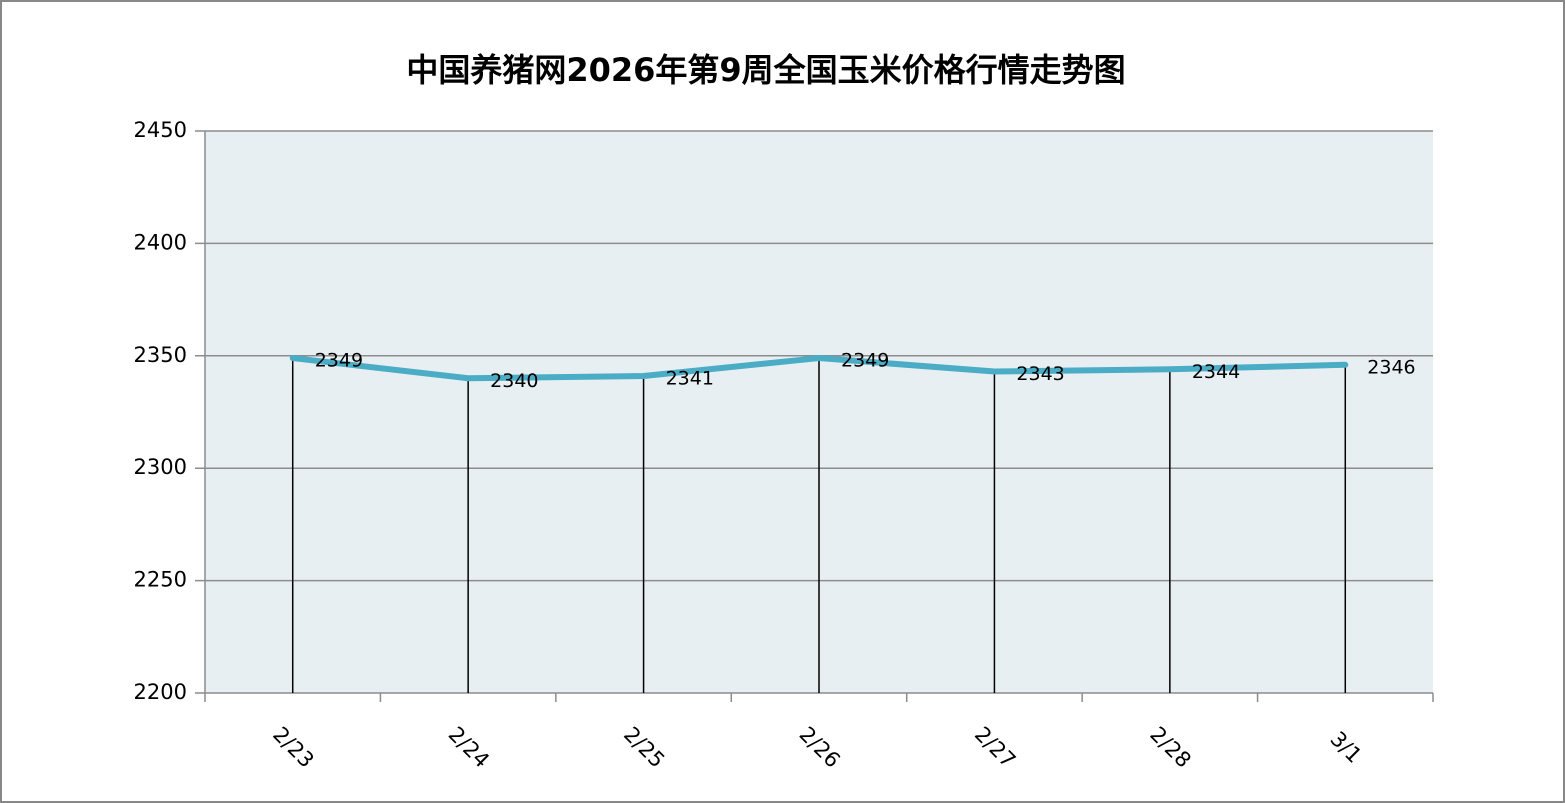 The width and height of the screenshot is (1565, 803). I want to click on y-tick-label: 2200, so click(160, 692).